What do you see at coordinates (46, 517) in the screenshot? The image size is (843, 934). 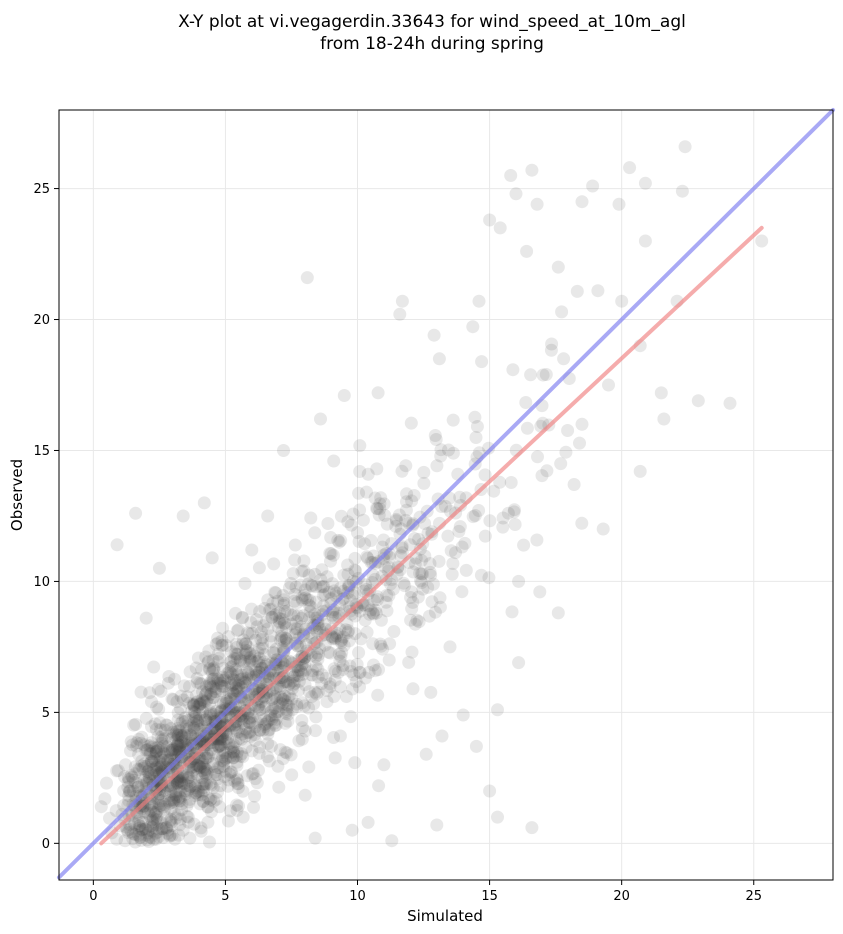 I see `y-axis-ticks: 0 5 10 15 20 25` at bounding box center [46, 517].